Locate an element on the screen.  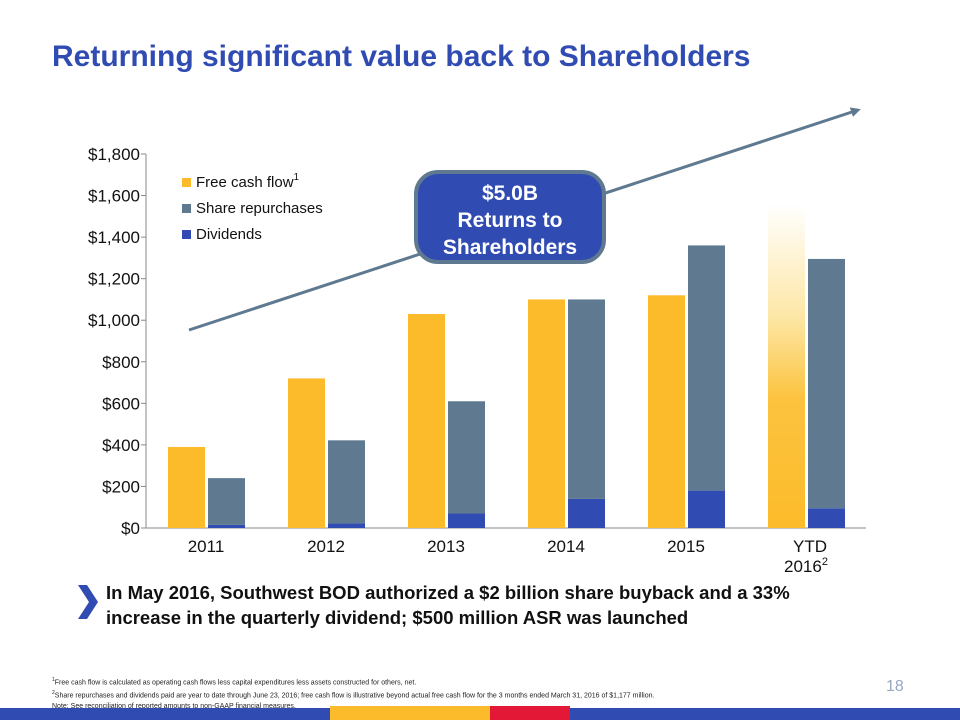
y-tick-label: $1,000 is located at coordinates (114, 320).